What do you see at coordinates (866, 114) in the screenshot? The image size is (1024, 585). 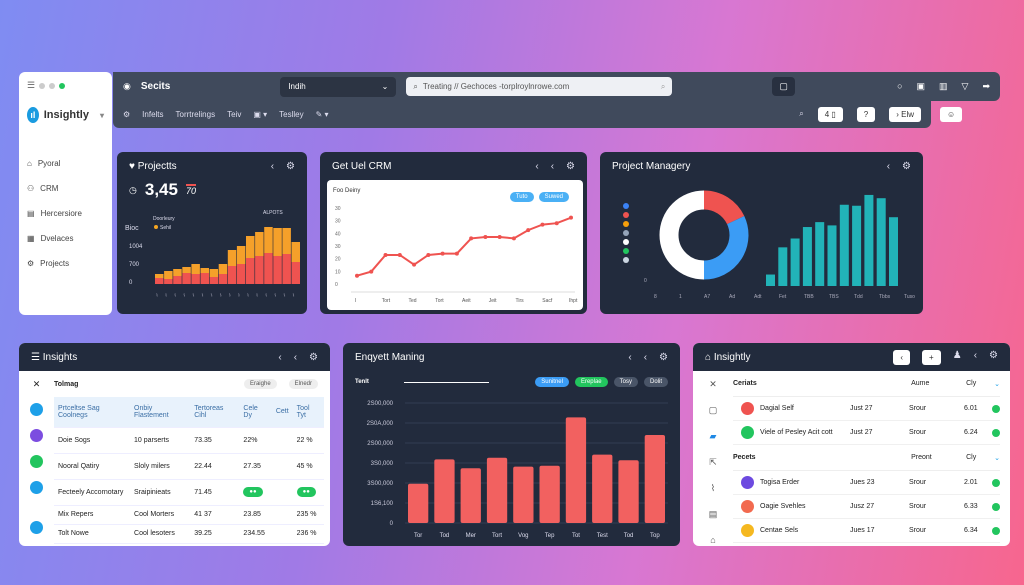 I see `help-button: ?` at bounding box center [866, 114].